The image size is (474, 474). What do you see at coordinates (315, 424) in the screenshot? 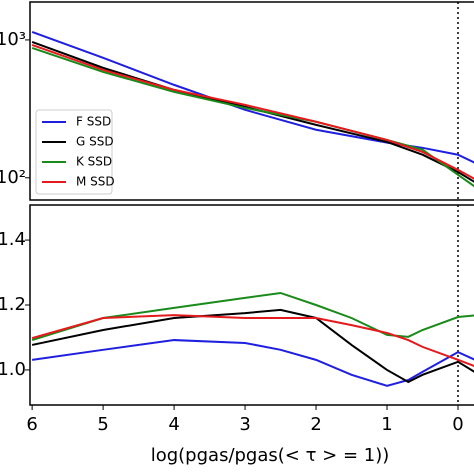
I see `x-tick-label: 2` at bounding box center [315, 424].